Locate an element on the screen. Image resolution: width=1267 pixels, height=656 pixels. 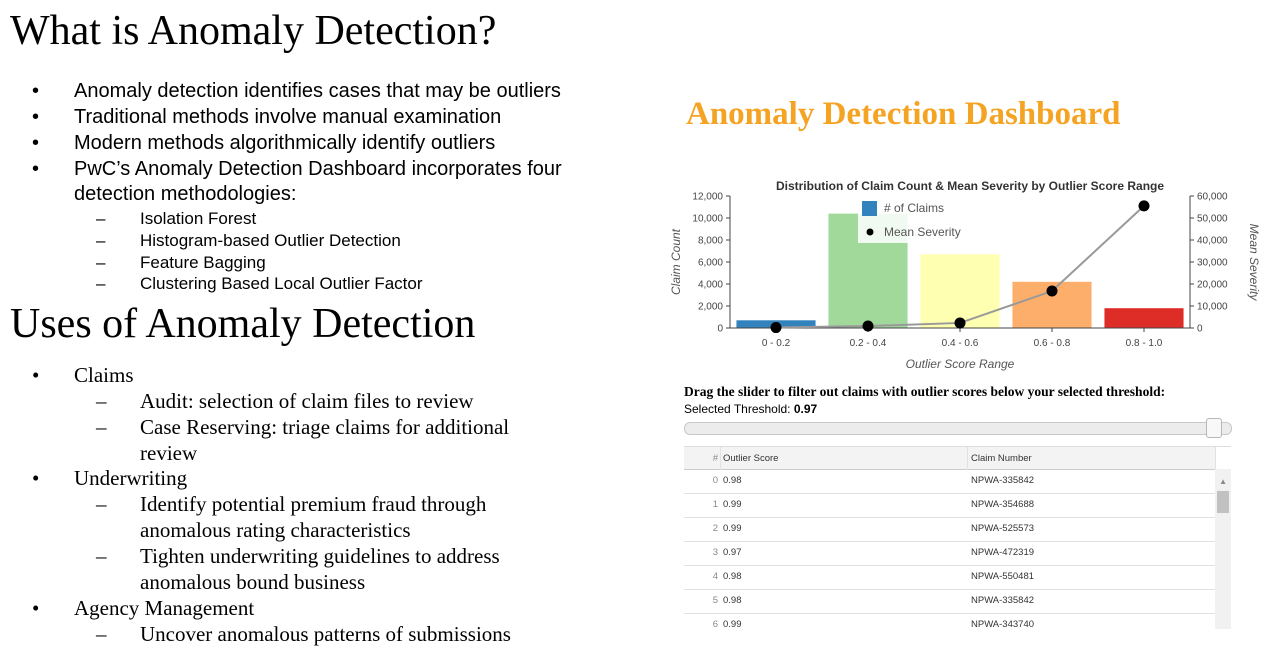
claim-number-cell: NPWA-343740 is located at coordinates (1003, 624).